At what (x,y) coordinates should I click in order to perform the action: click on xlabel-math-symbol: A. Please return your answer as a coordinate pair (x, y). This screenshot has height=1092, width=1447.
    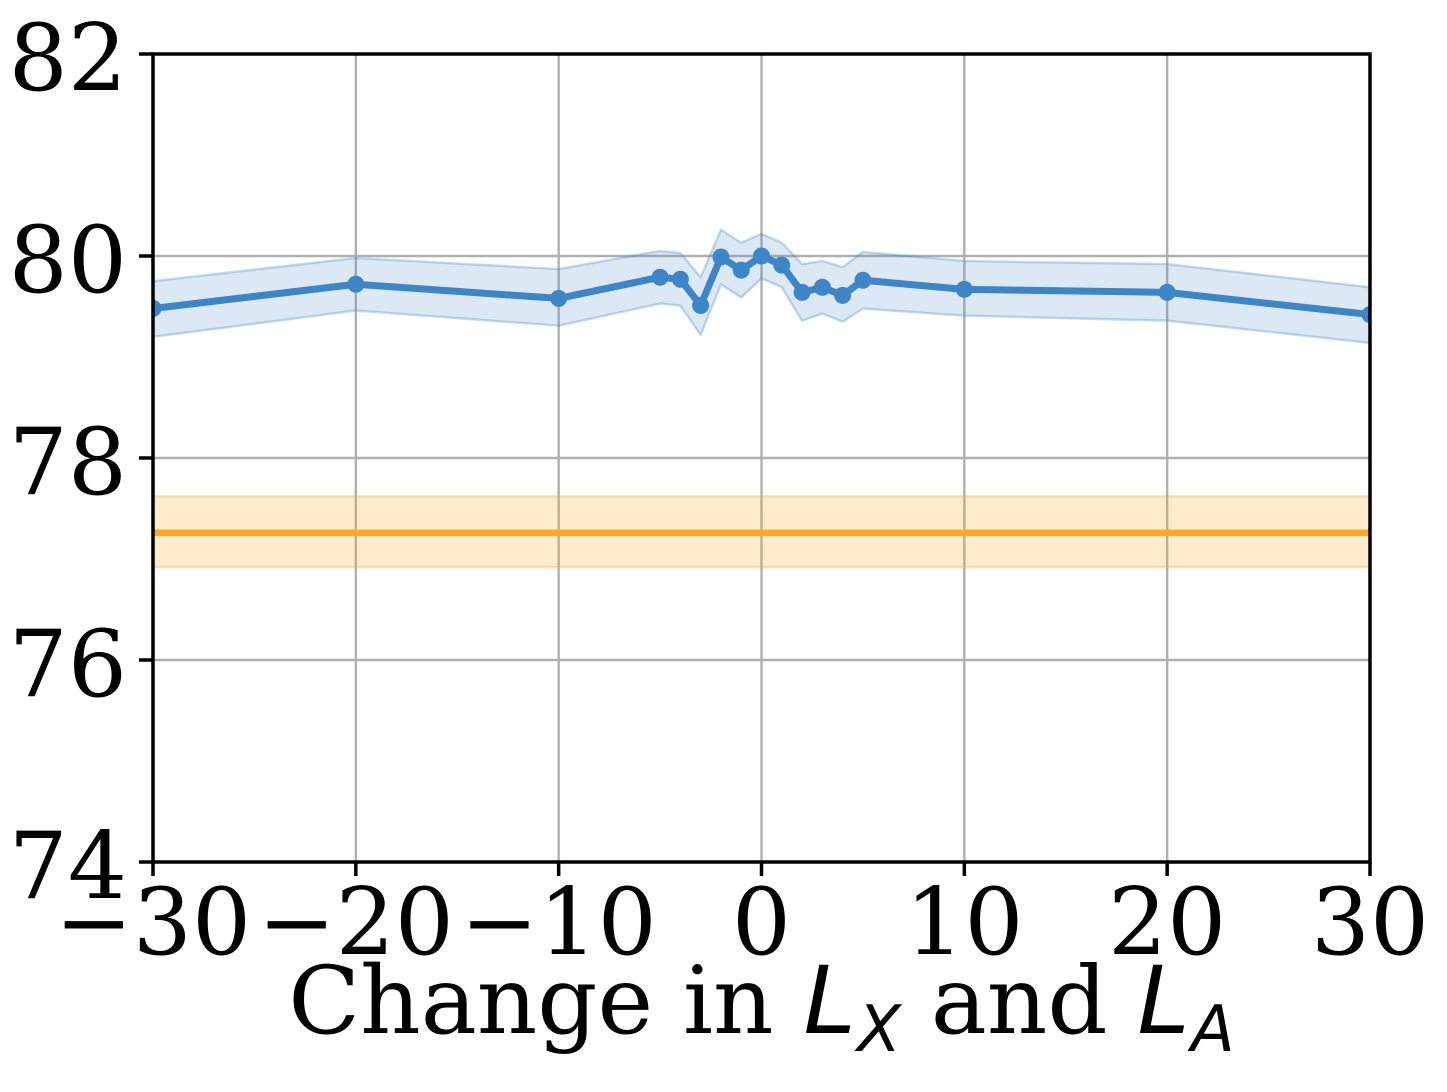
    Looking at the image, I should click on (1213, 1029).